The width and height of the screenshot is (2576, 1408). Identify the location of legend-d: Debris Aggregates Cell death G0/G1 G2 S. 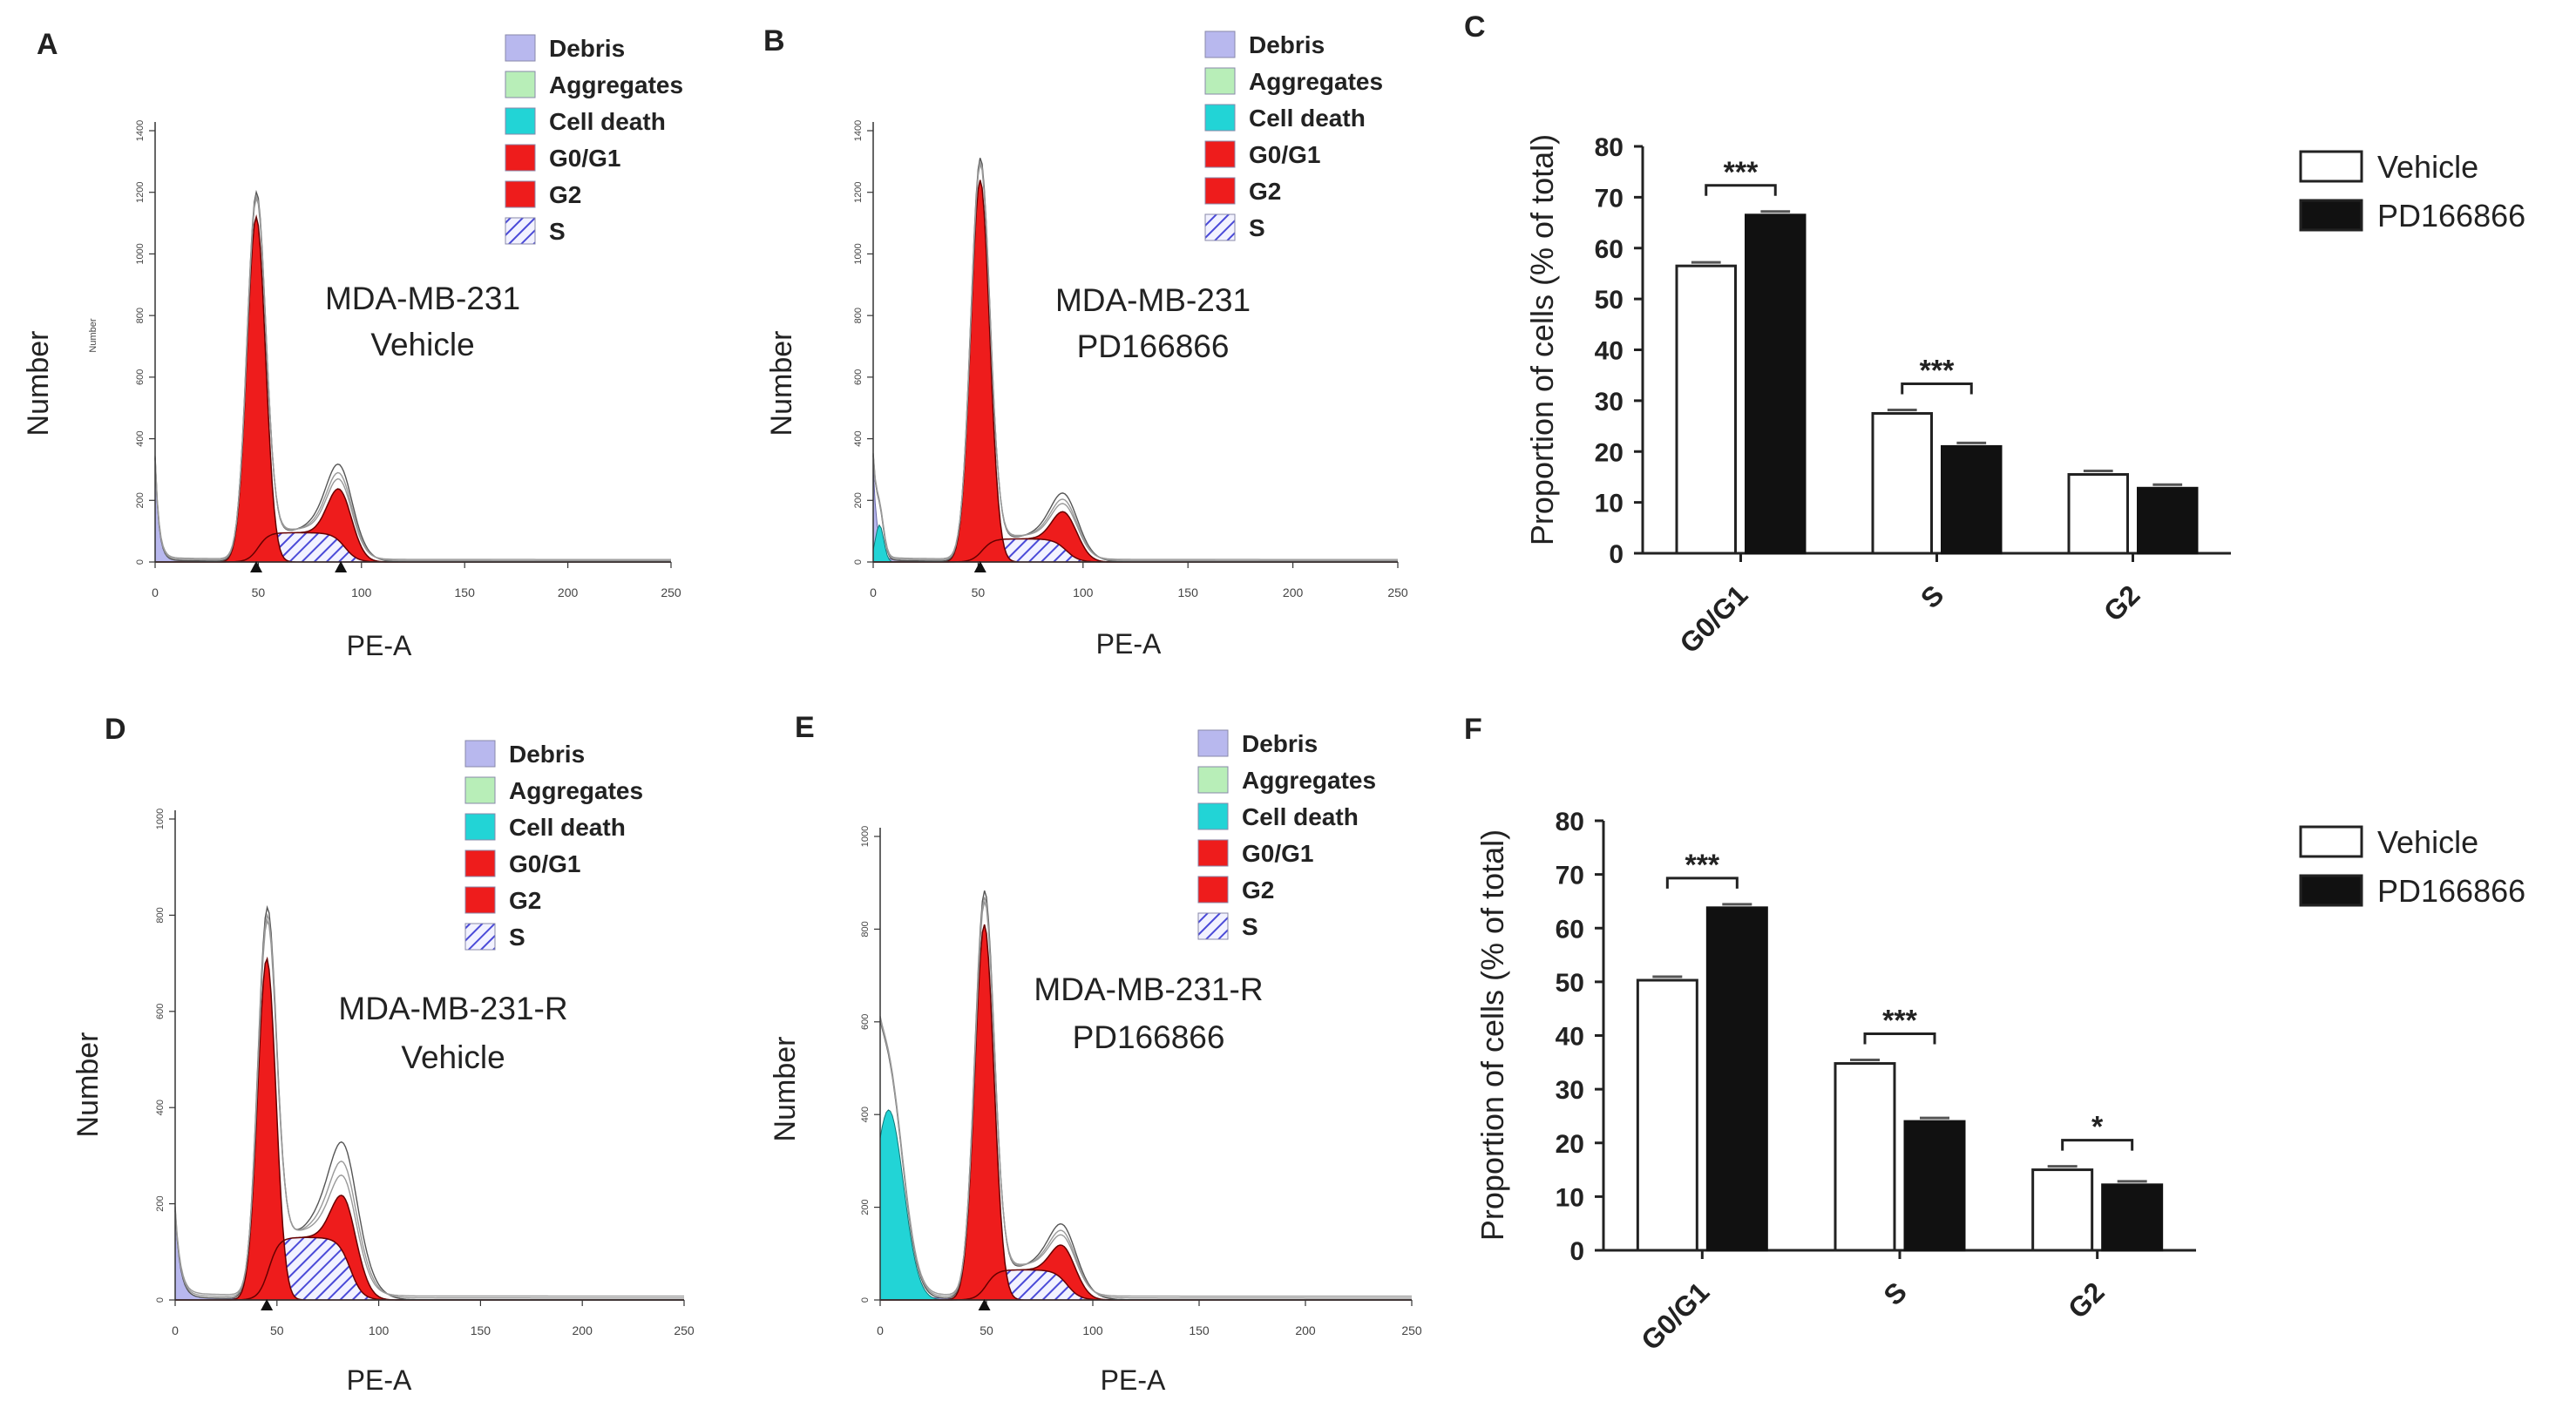
(554, 845).